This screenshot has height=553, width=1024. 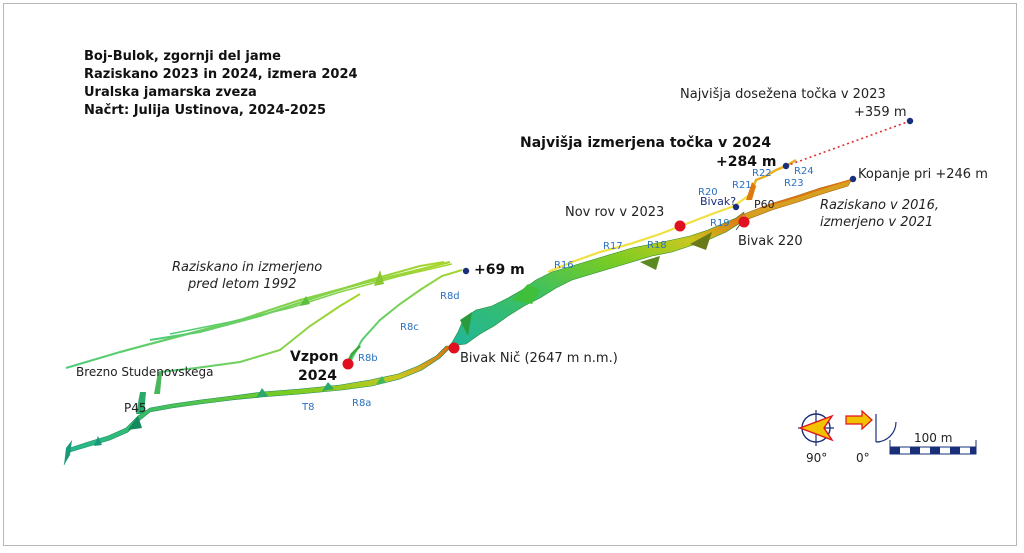 What do you see at coordinates (804, 171) in the screenshot?
I see `station-r24: R24` at bounding box center [804, 171].